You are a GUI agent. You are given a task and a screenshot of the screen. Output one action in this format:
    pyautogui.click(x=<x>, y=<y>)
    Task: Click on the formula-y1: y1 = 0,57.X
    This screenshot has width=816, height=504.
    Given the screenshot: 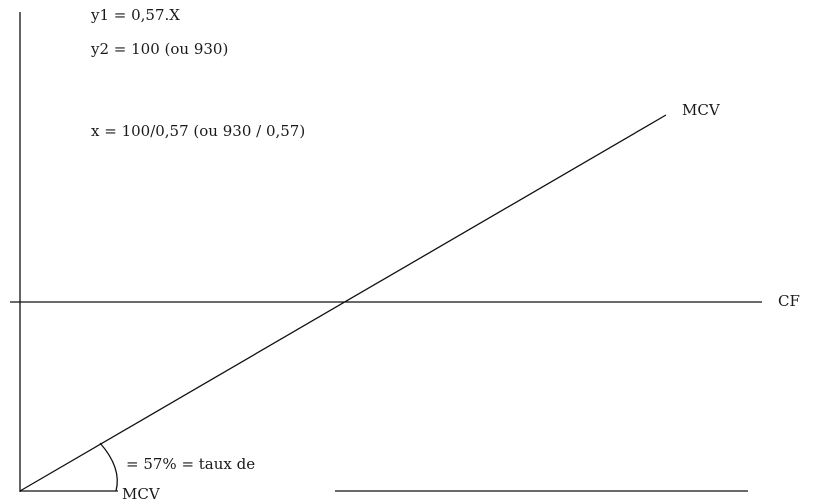 What is the action you would take?
    pyautogui.click(x=135, y=15)
    